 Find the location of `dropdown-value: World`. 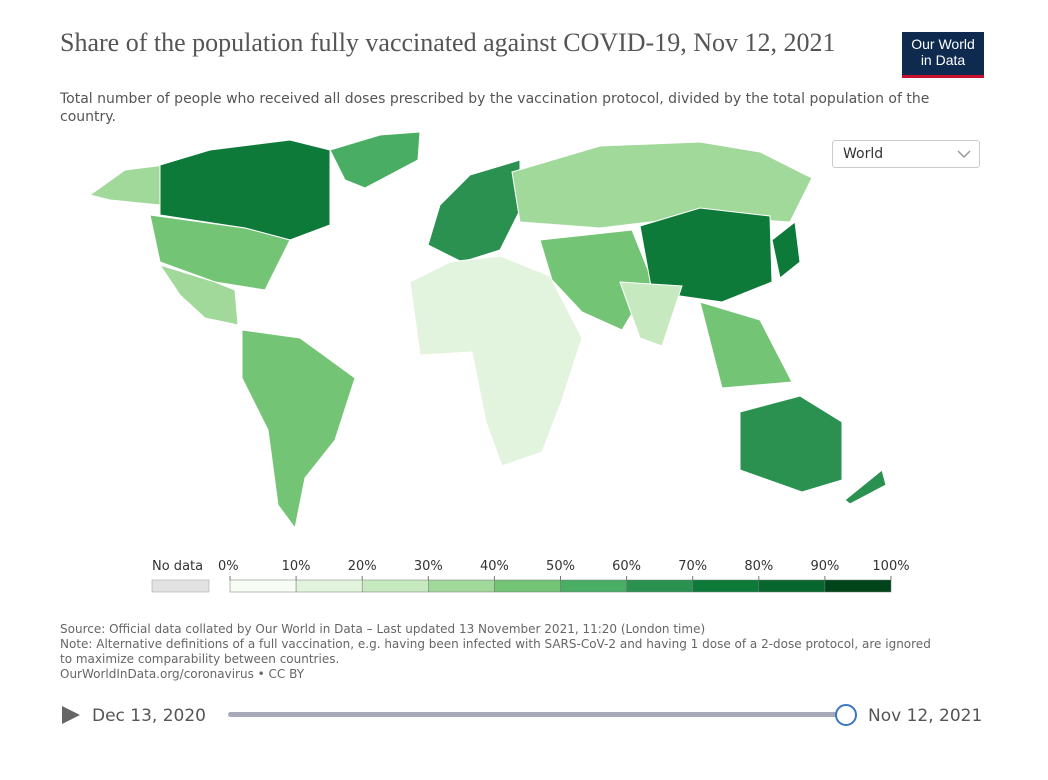

dropdown-value: World is located at coordinates (863, 154).